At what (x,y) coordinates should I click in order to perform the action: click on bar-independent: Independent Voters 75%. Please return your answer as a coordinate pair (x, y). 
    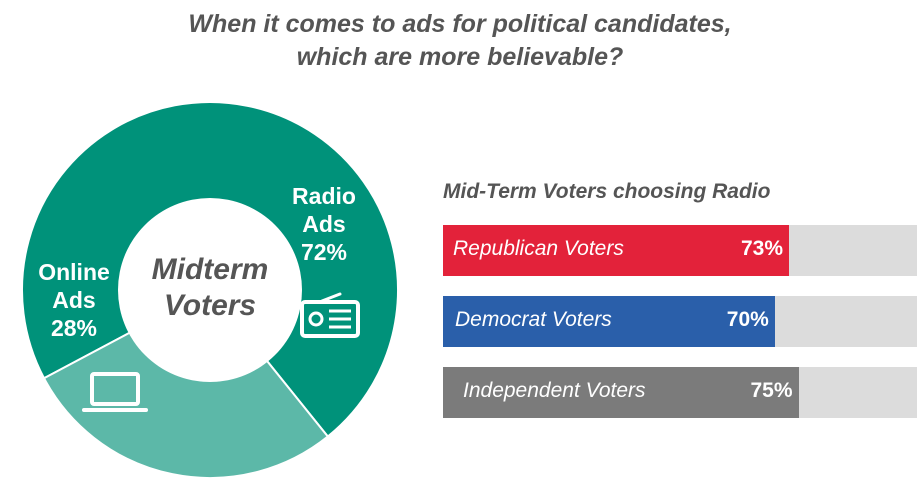
    Looking at the image, I should click on (621, 392).